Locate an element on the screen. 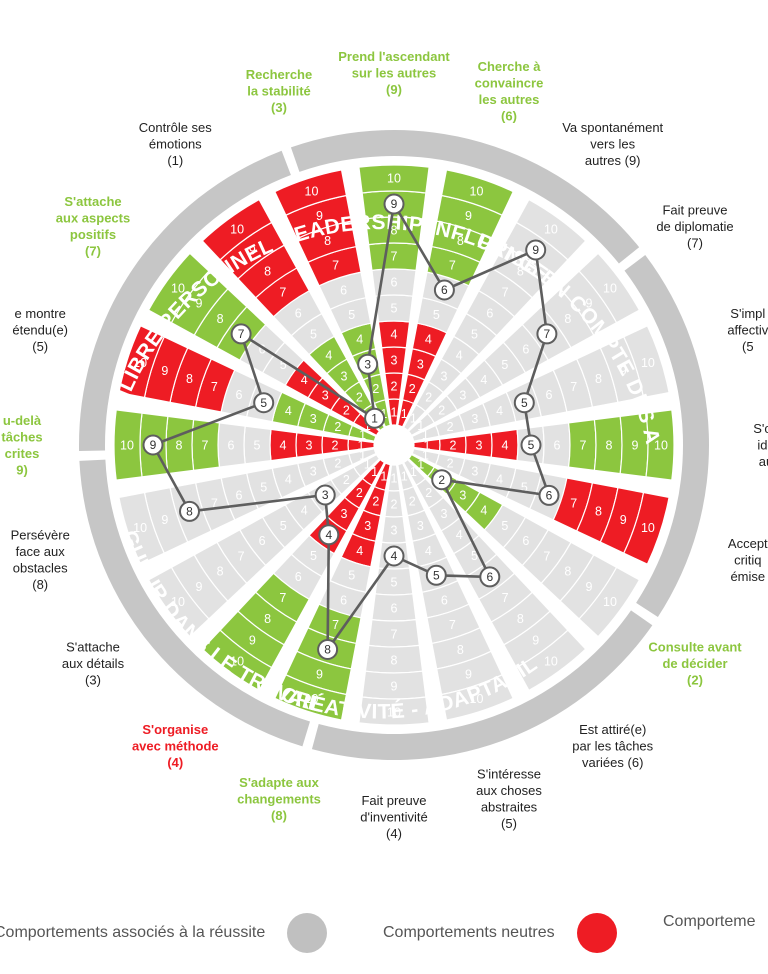 The height and width of the screenshot is (974, 768). group-ring-segment is located at coordinates (666, 436).